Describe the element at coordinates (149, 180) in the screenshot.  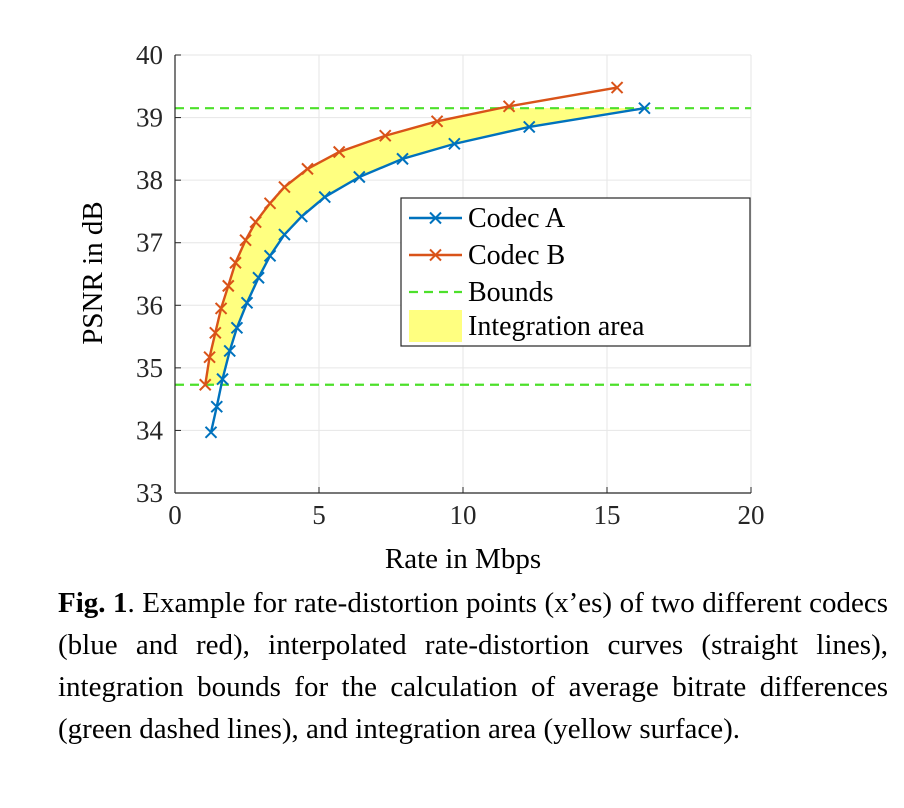
I see `y-tick-label: 38` at that location.